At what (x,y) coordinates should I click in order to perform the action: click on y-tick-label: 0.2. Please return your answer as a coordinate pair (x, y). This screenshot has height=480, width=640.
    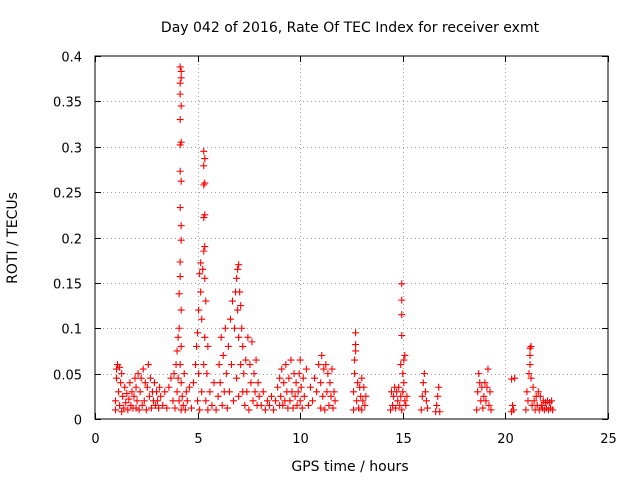
    Looking at the image, I should click on (71, 240).